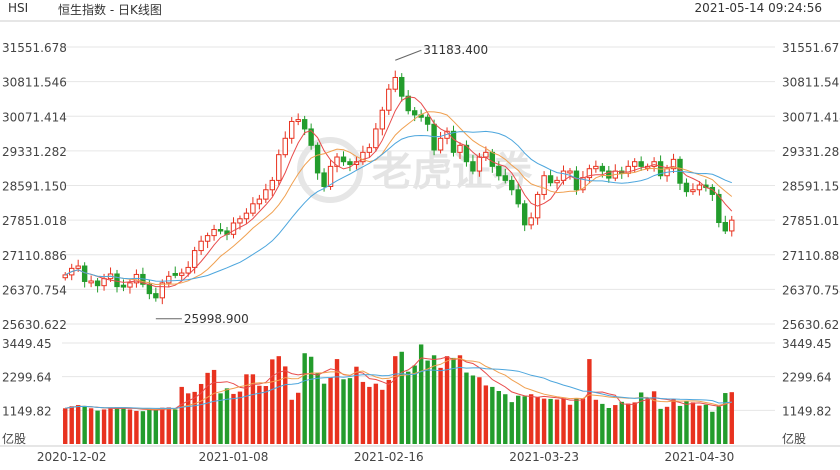  I want to click on volume-tick-right: 2299.64, so click(807, 378).